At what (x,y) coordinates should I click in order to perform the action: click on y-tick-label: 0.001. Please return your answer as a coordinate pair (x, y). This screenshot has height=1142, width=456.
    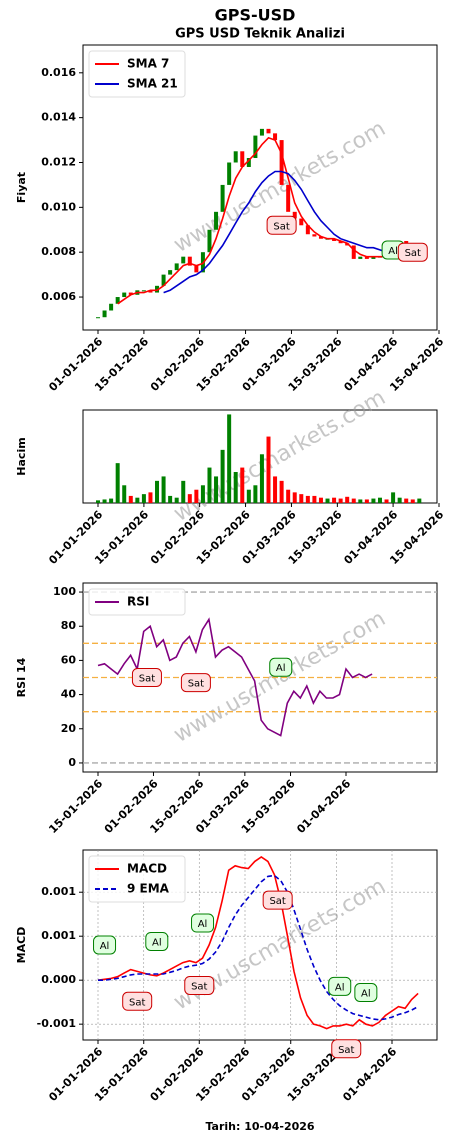
    Looking at the image, I should click on (58, 935).